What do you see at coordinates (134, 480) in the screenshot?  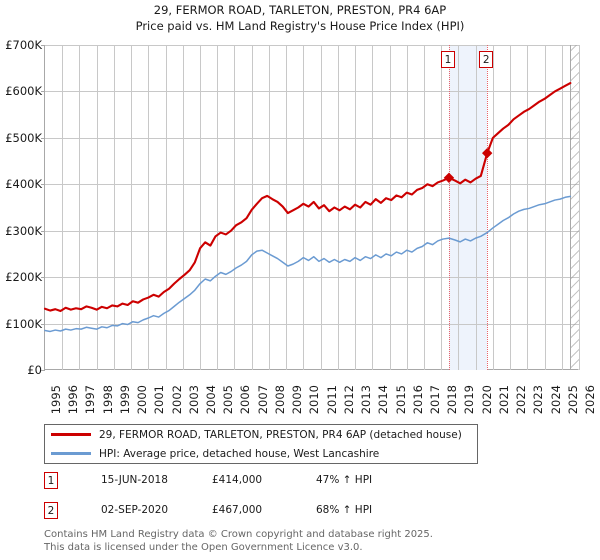 I see `sale-date: 15-JUN-2018` at bounding box center [134, 480].